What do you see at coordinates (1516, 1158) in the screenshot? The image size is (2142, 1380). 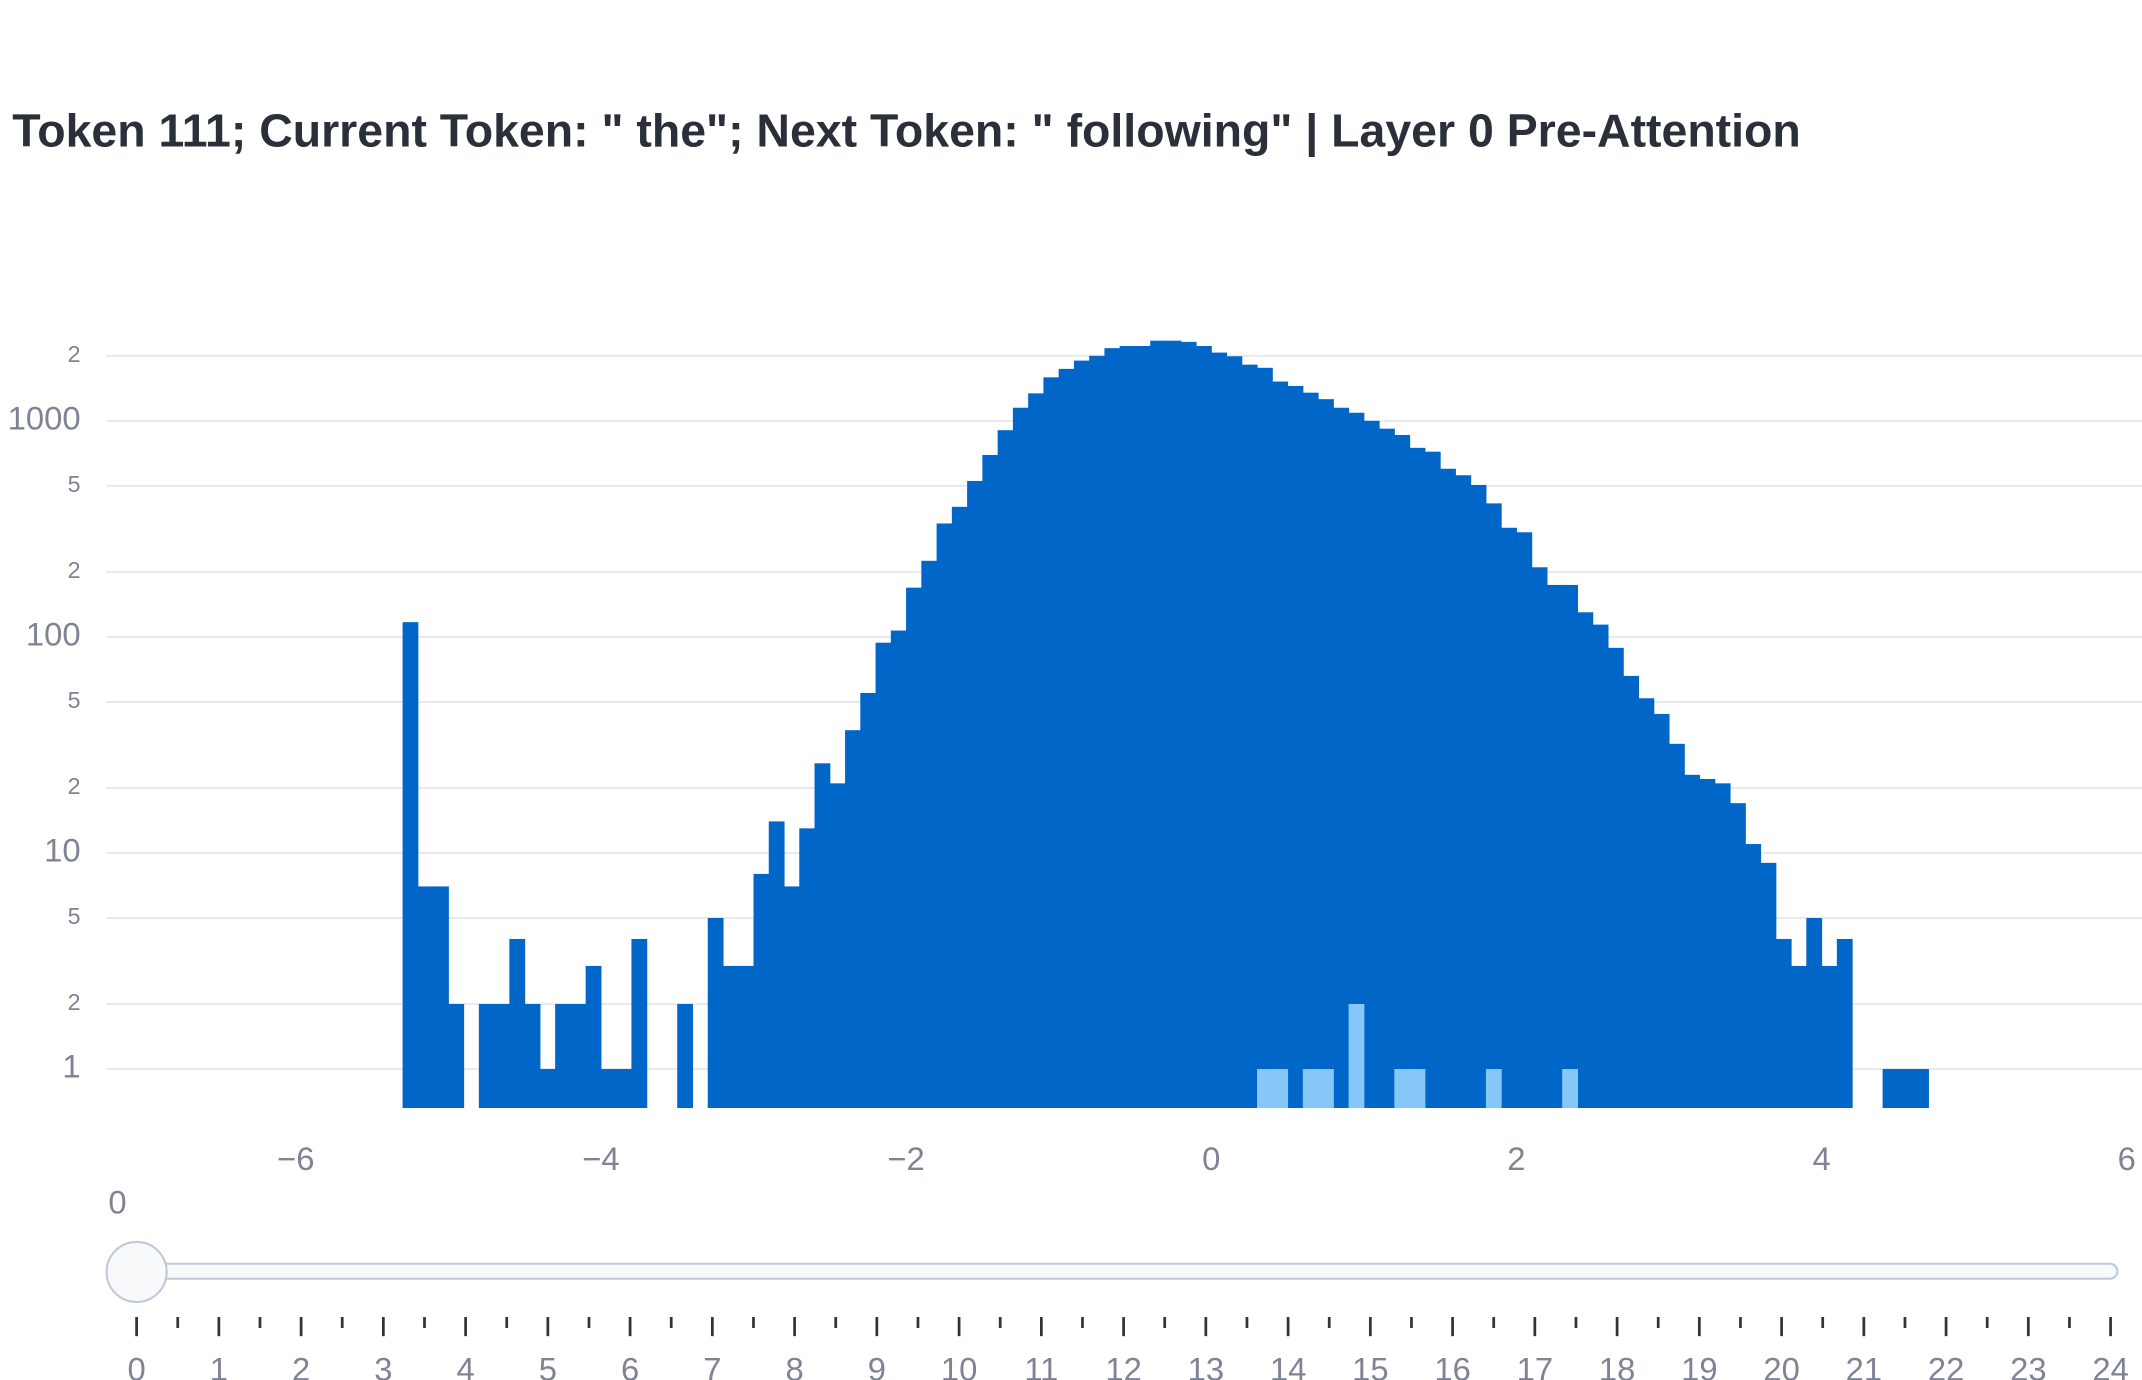 I see `x-tick-label: 2` at bounding box center [1516, 1158].